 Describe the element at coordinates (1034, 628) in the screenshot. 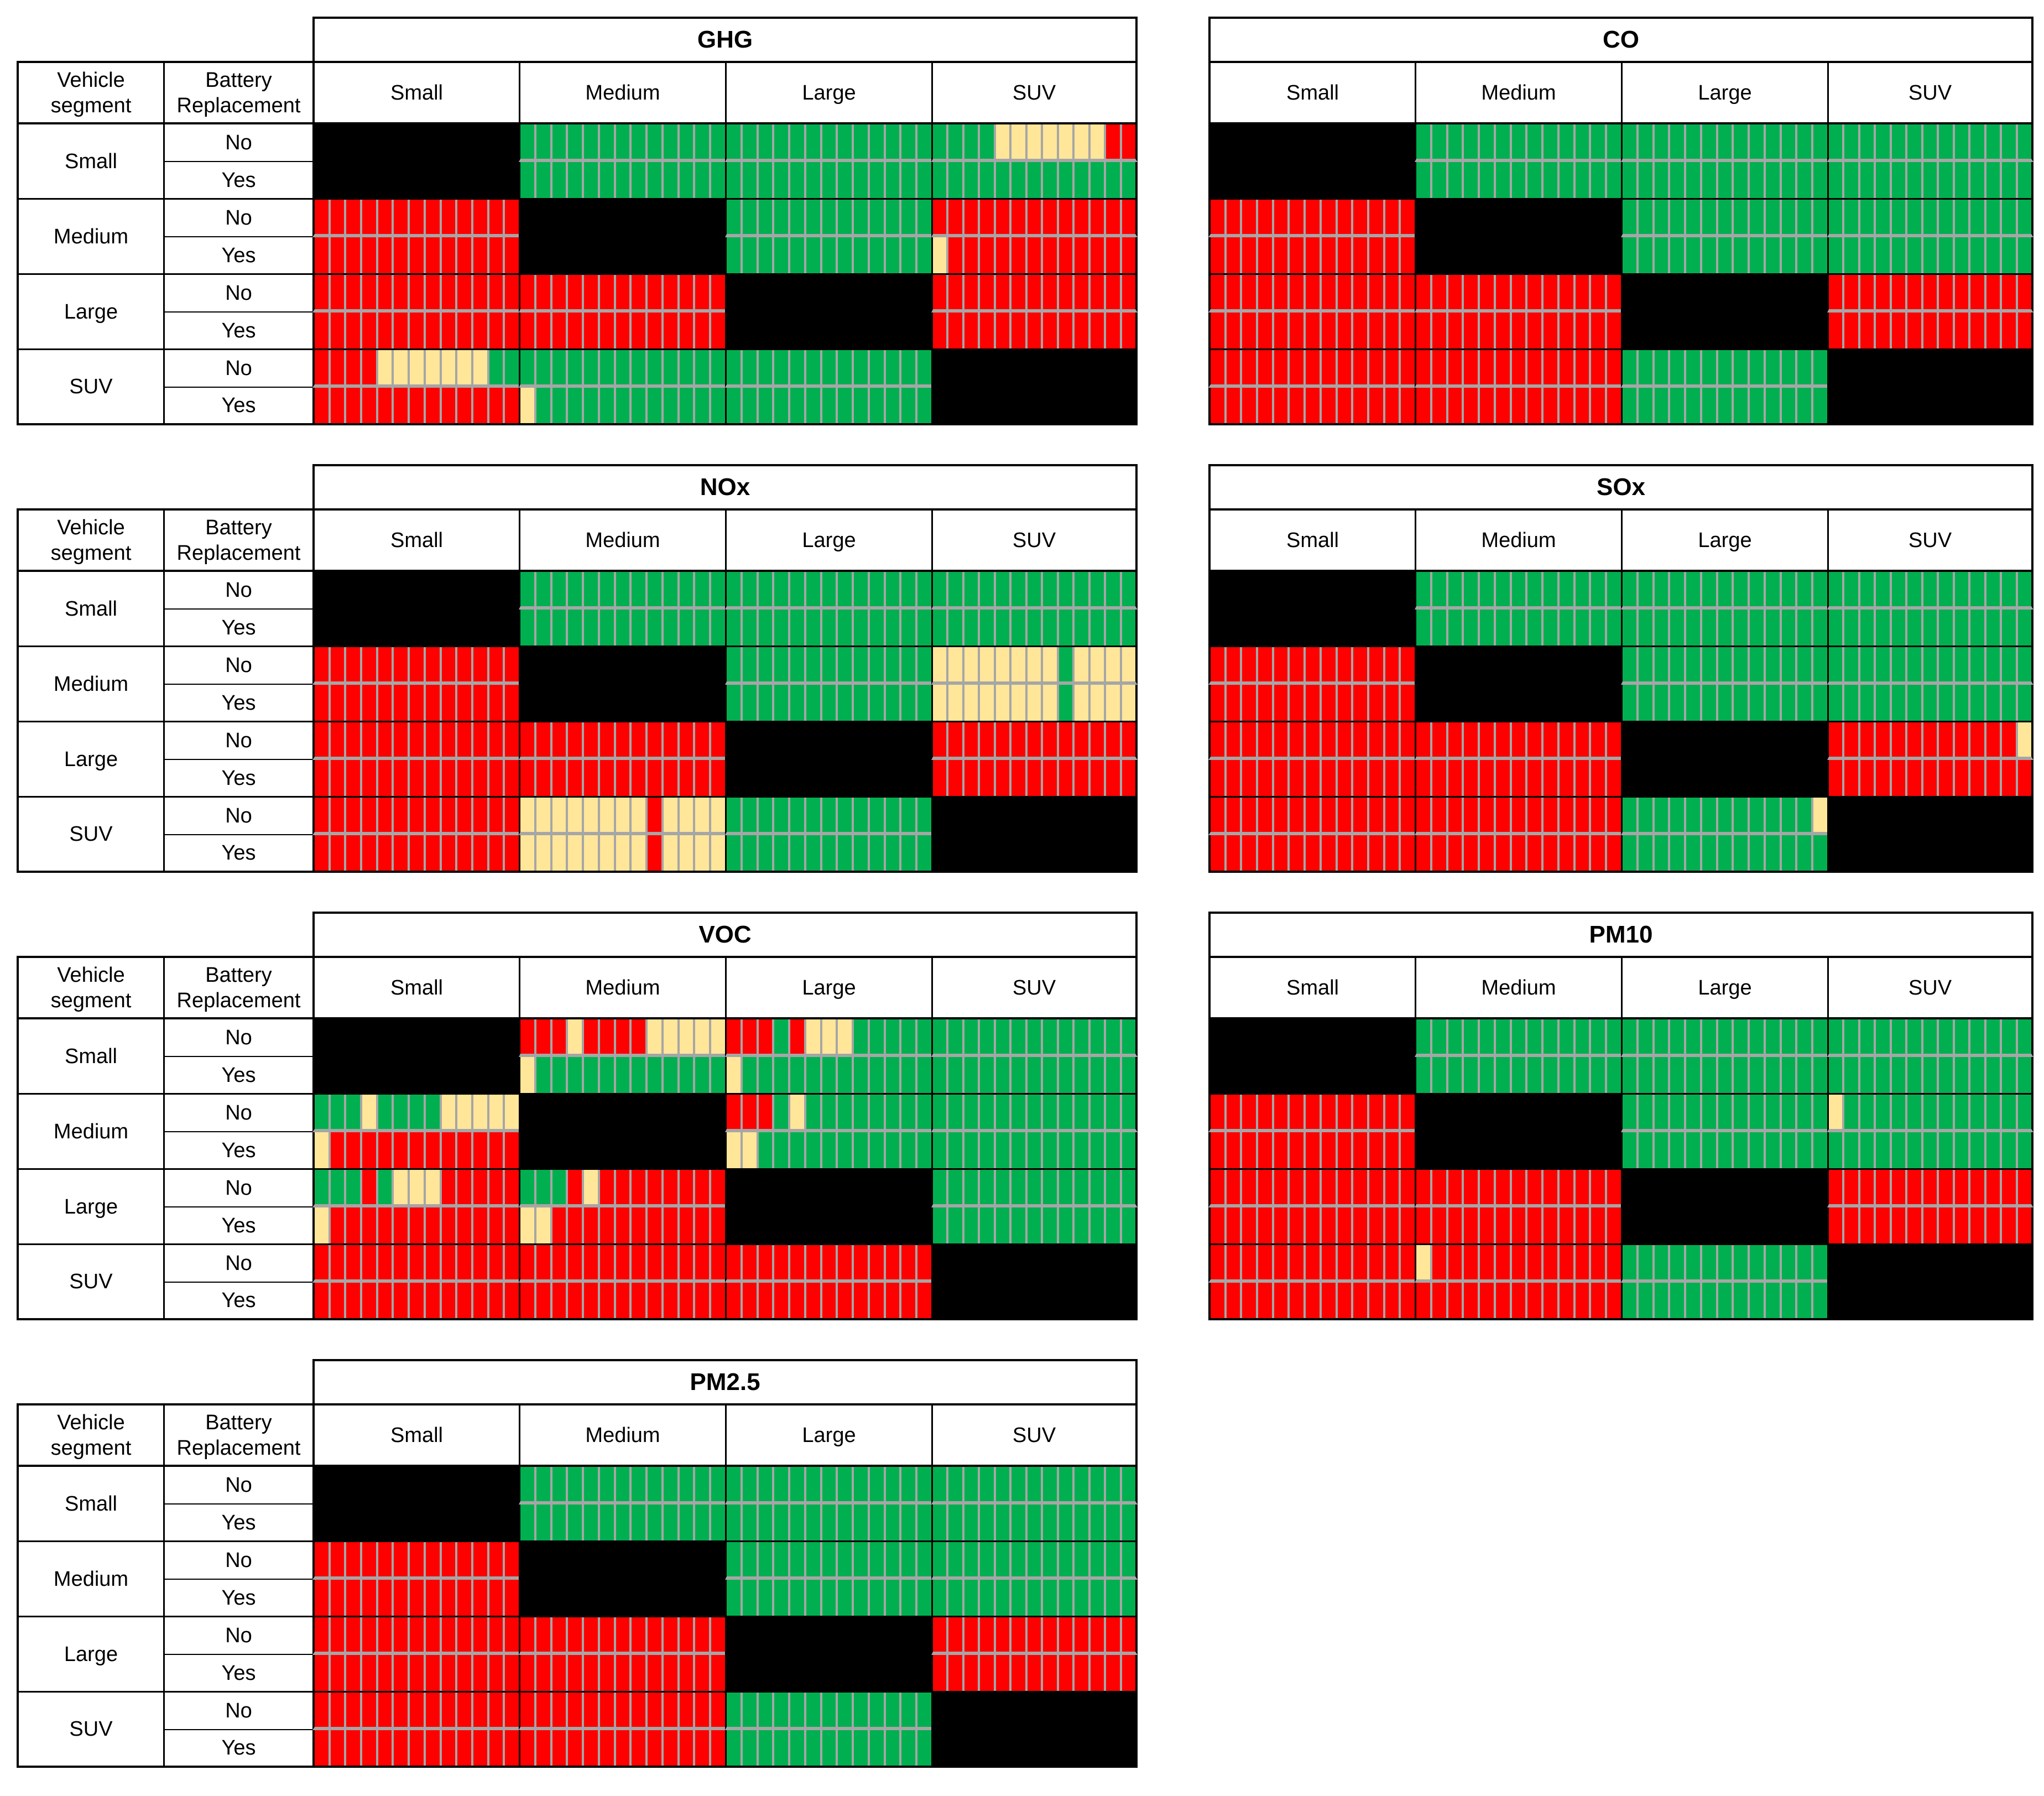

I see `cell-NOx-Small-Yes-SUV` at that location.